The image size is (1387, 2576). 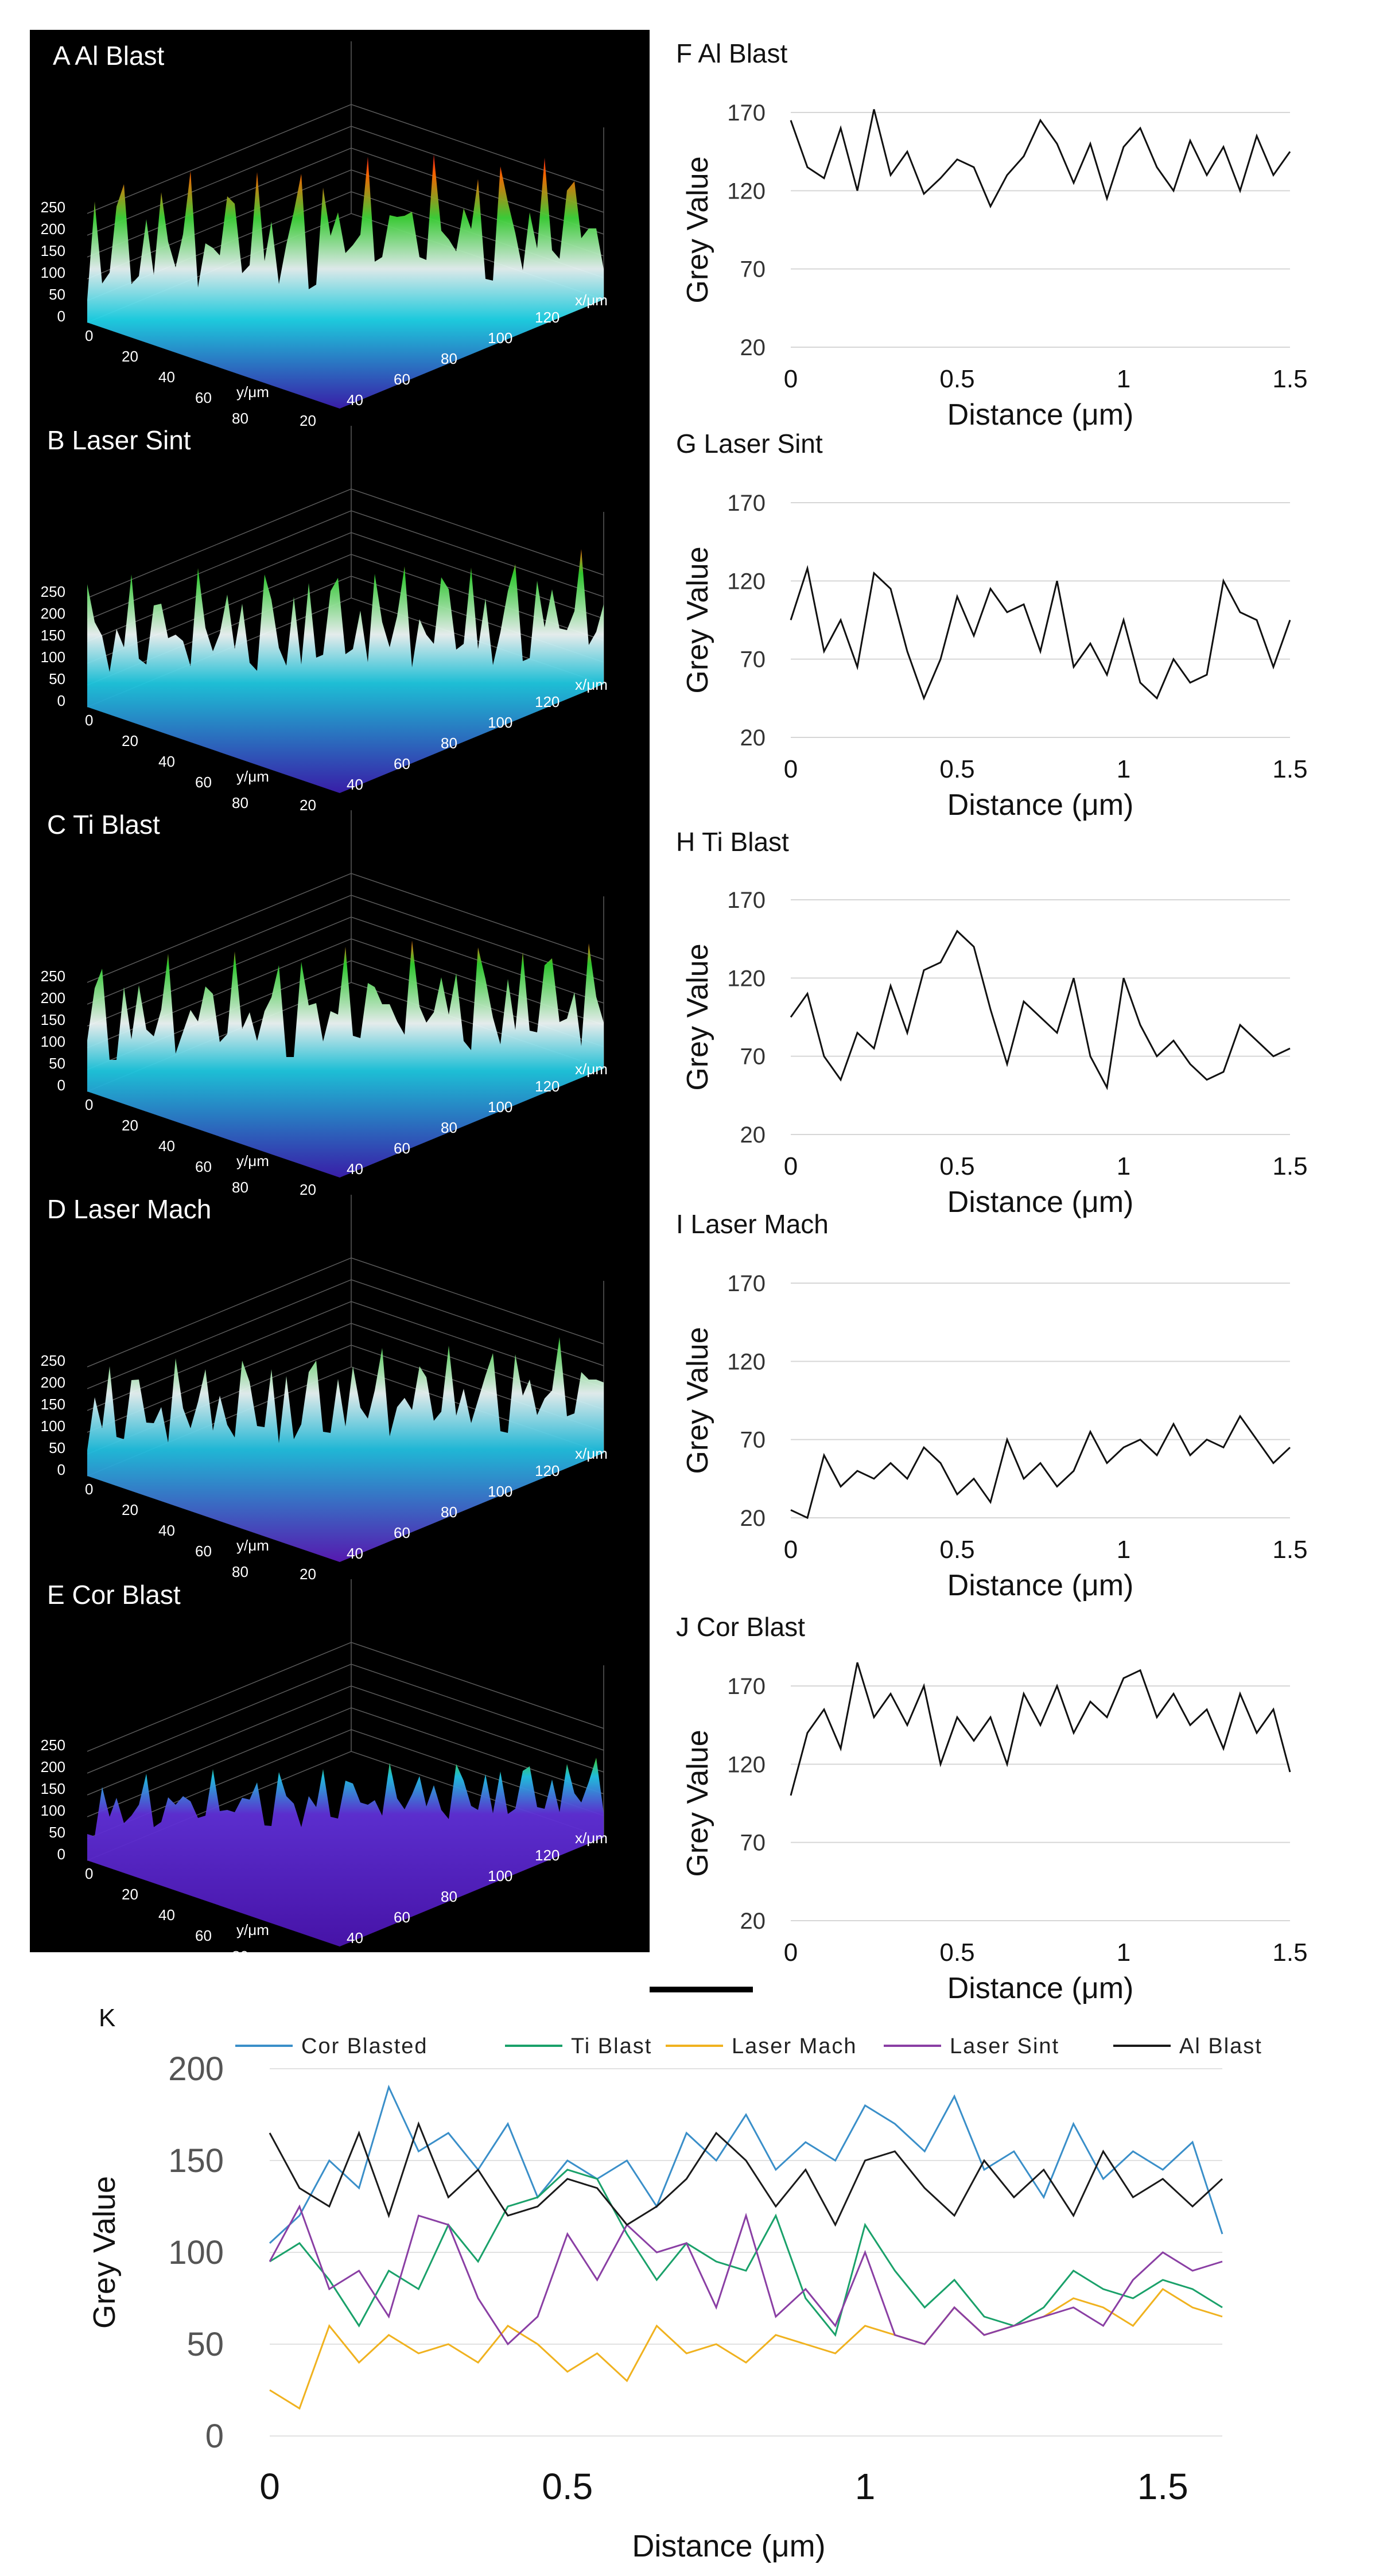 I want to click on surface-plot-title-a: A Al Blast, so click(x=109, y=56).